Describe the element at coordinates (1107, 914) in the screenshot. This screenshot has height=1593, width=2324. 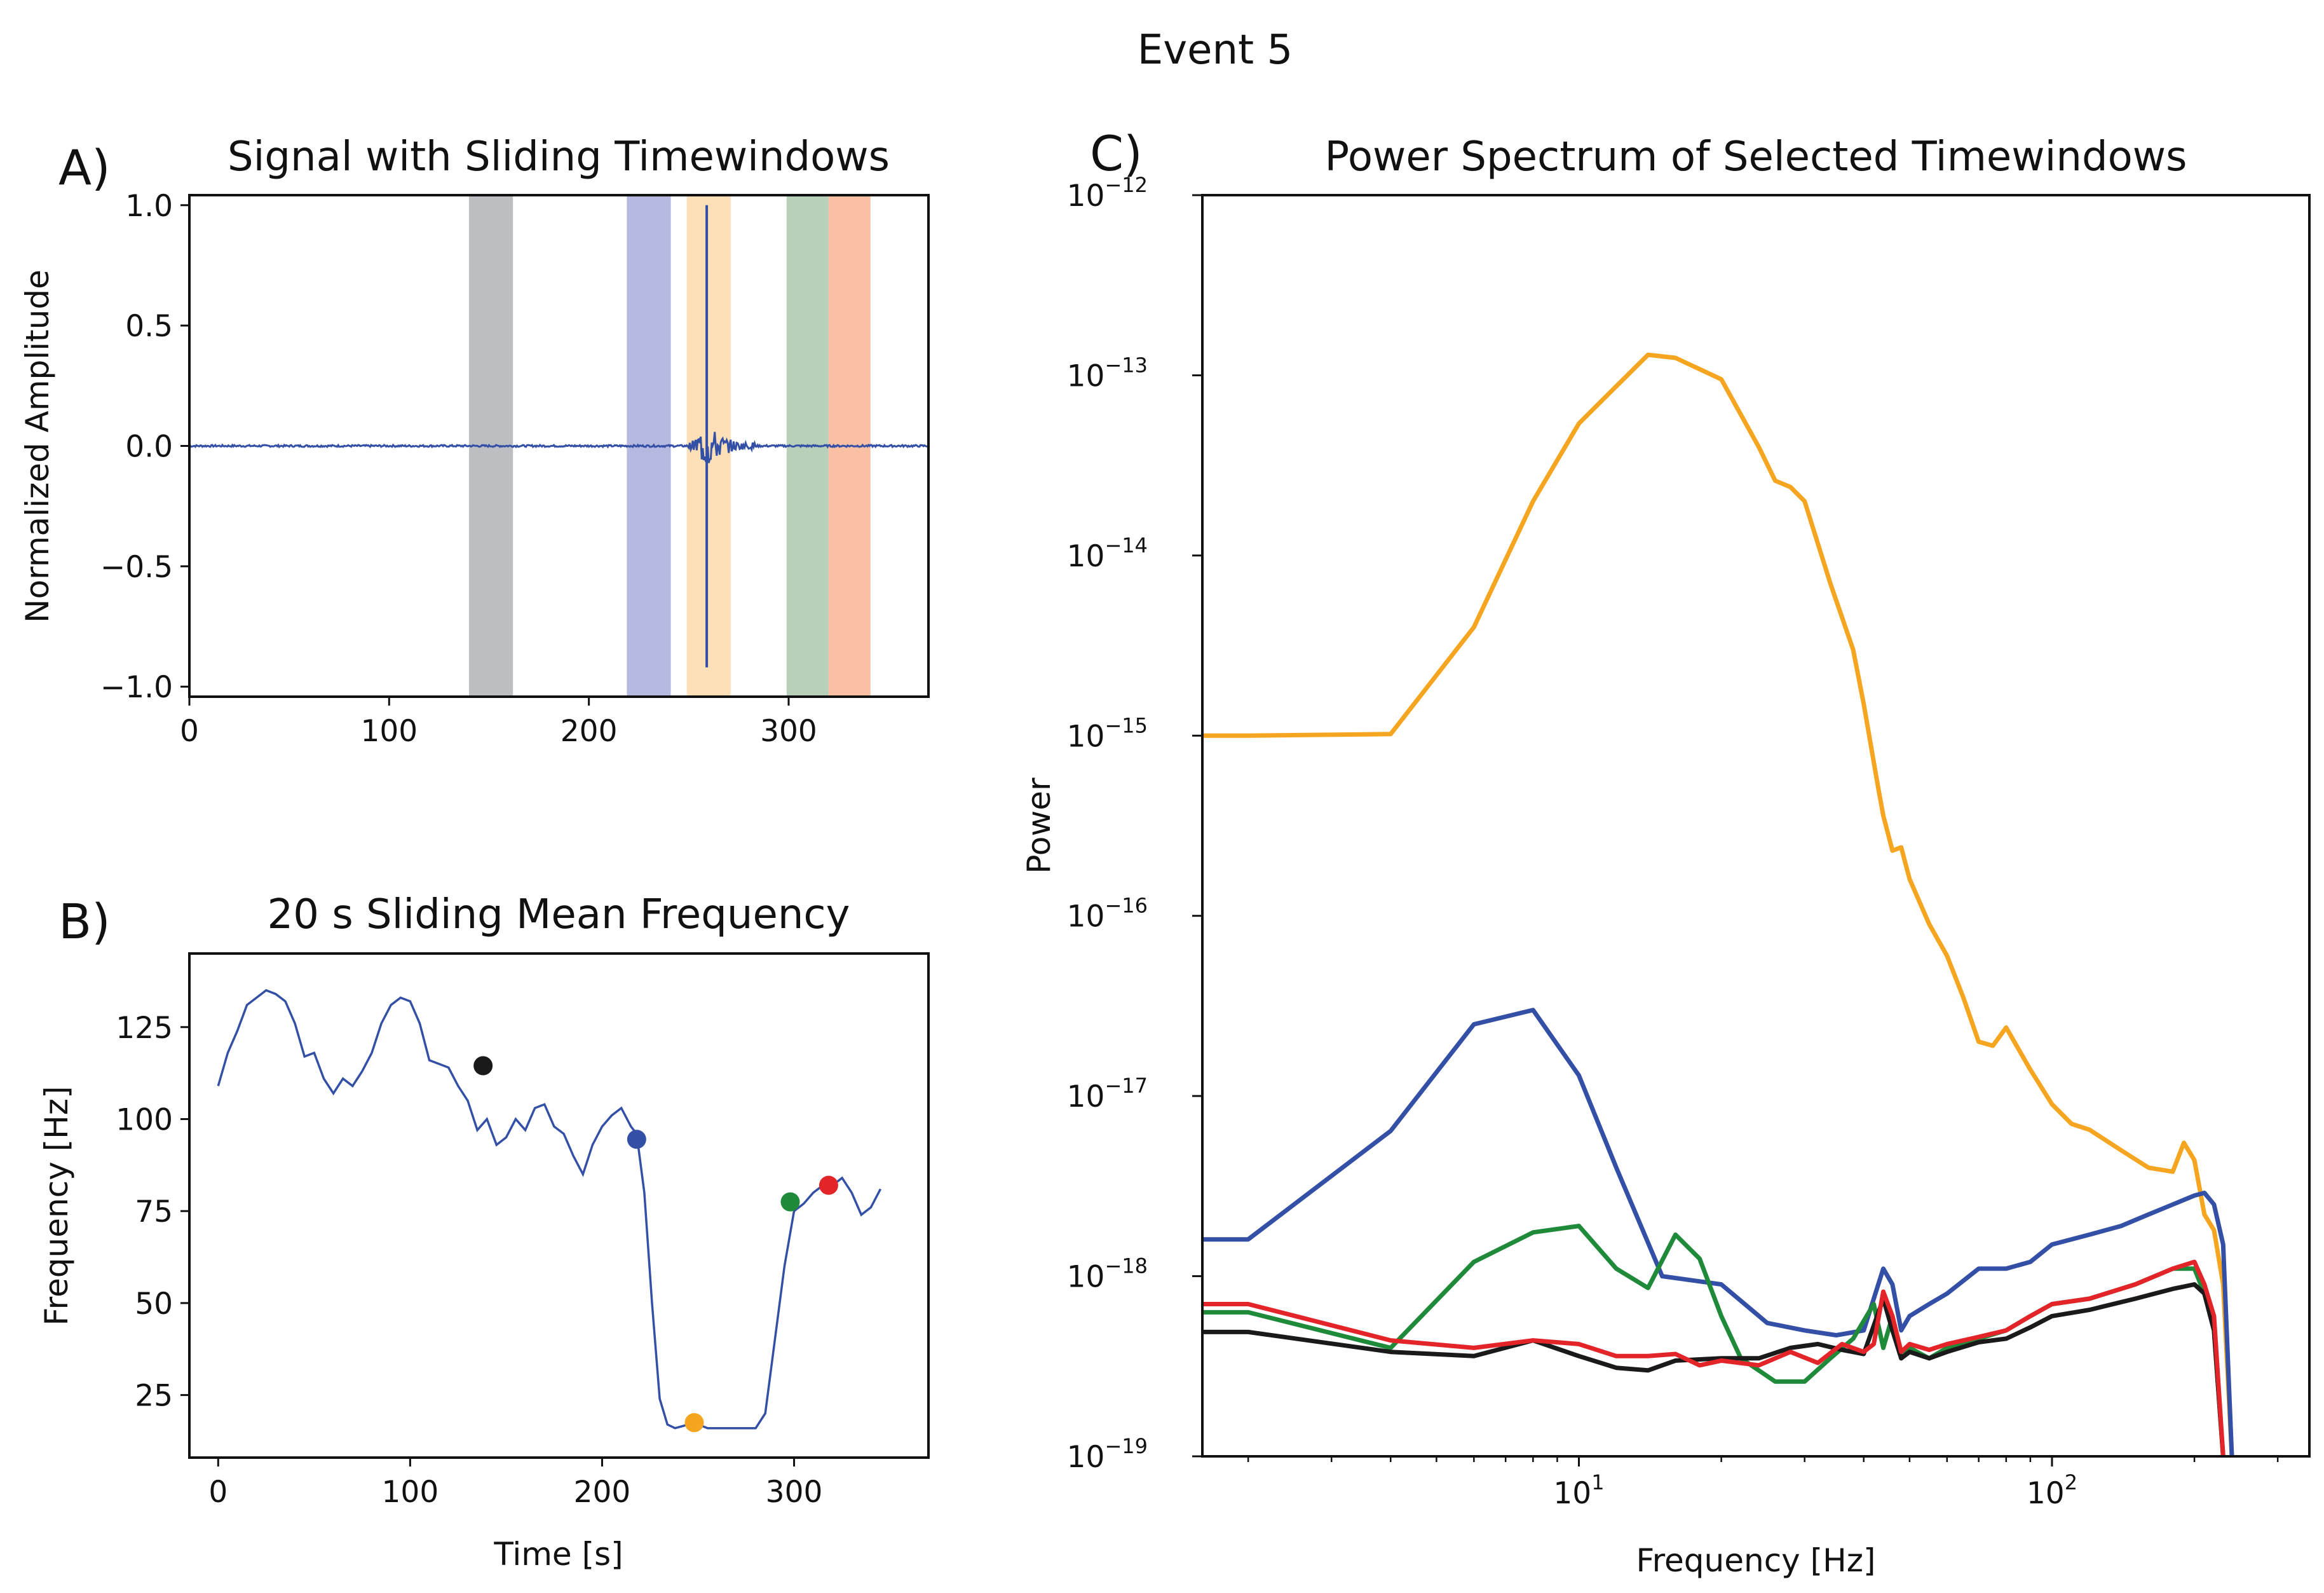
I see `y-tick-label: 10−16` at that location.